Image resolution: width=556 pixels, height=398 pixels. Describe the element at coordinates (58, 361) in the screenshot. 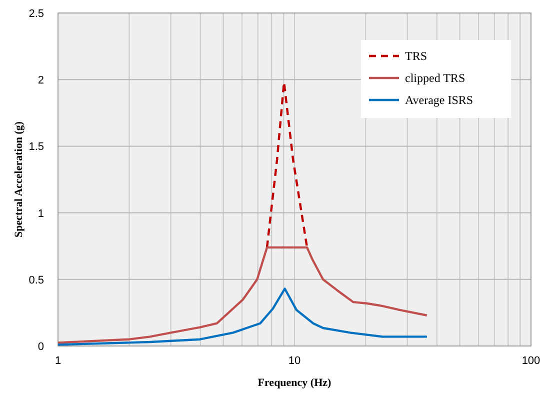

I see `x-tick-label: 1` at that location.